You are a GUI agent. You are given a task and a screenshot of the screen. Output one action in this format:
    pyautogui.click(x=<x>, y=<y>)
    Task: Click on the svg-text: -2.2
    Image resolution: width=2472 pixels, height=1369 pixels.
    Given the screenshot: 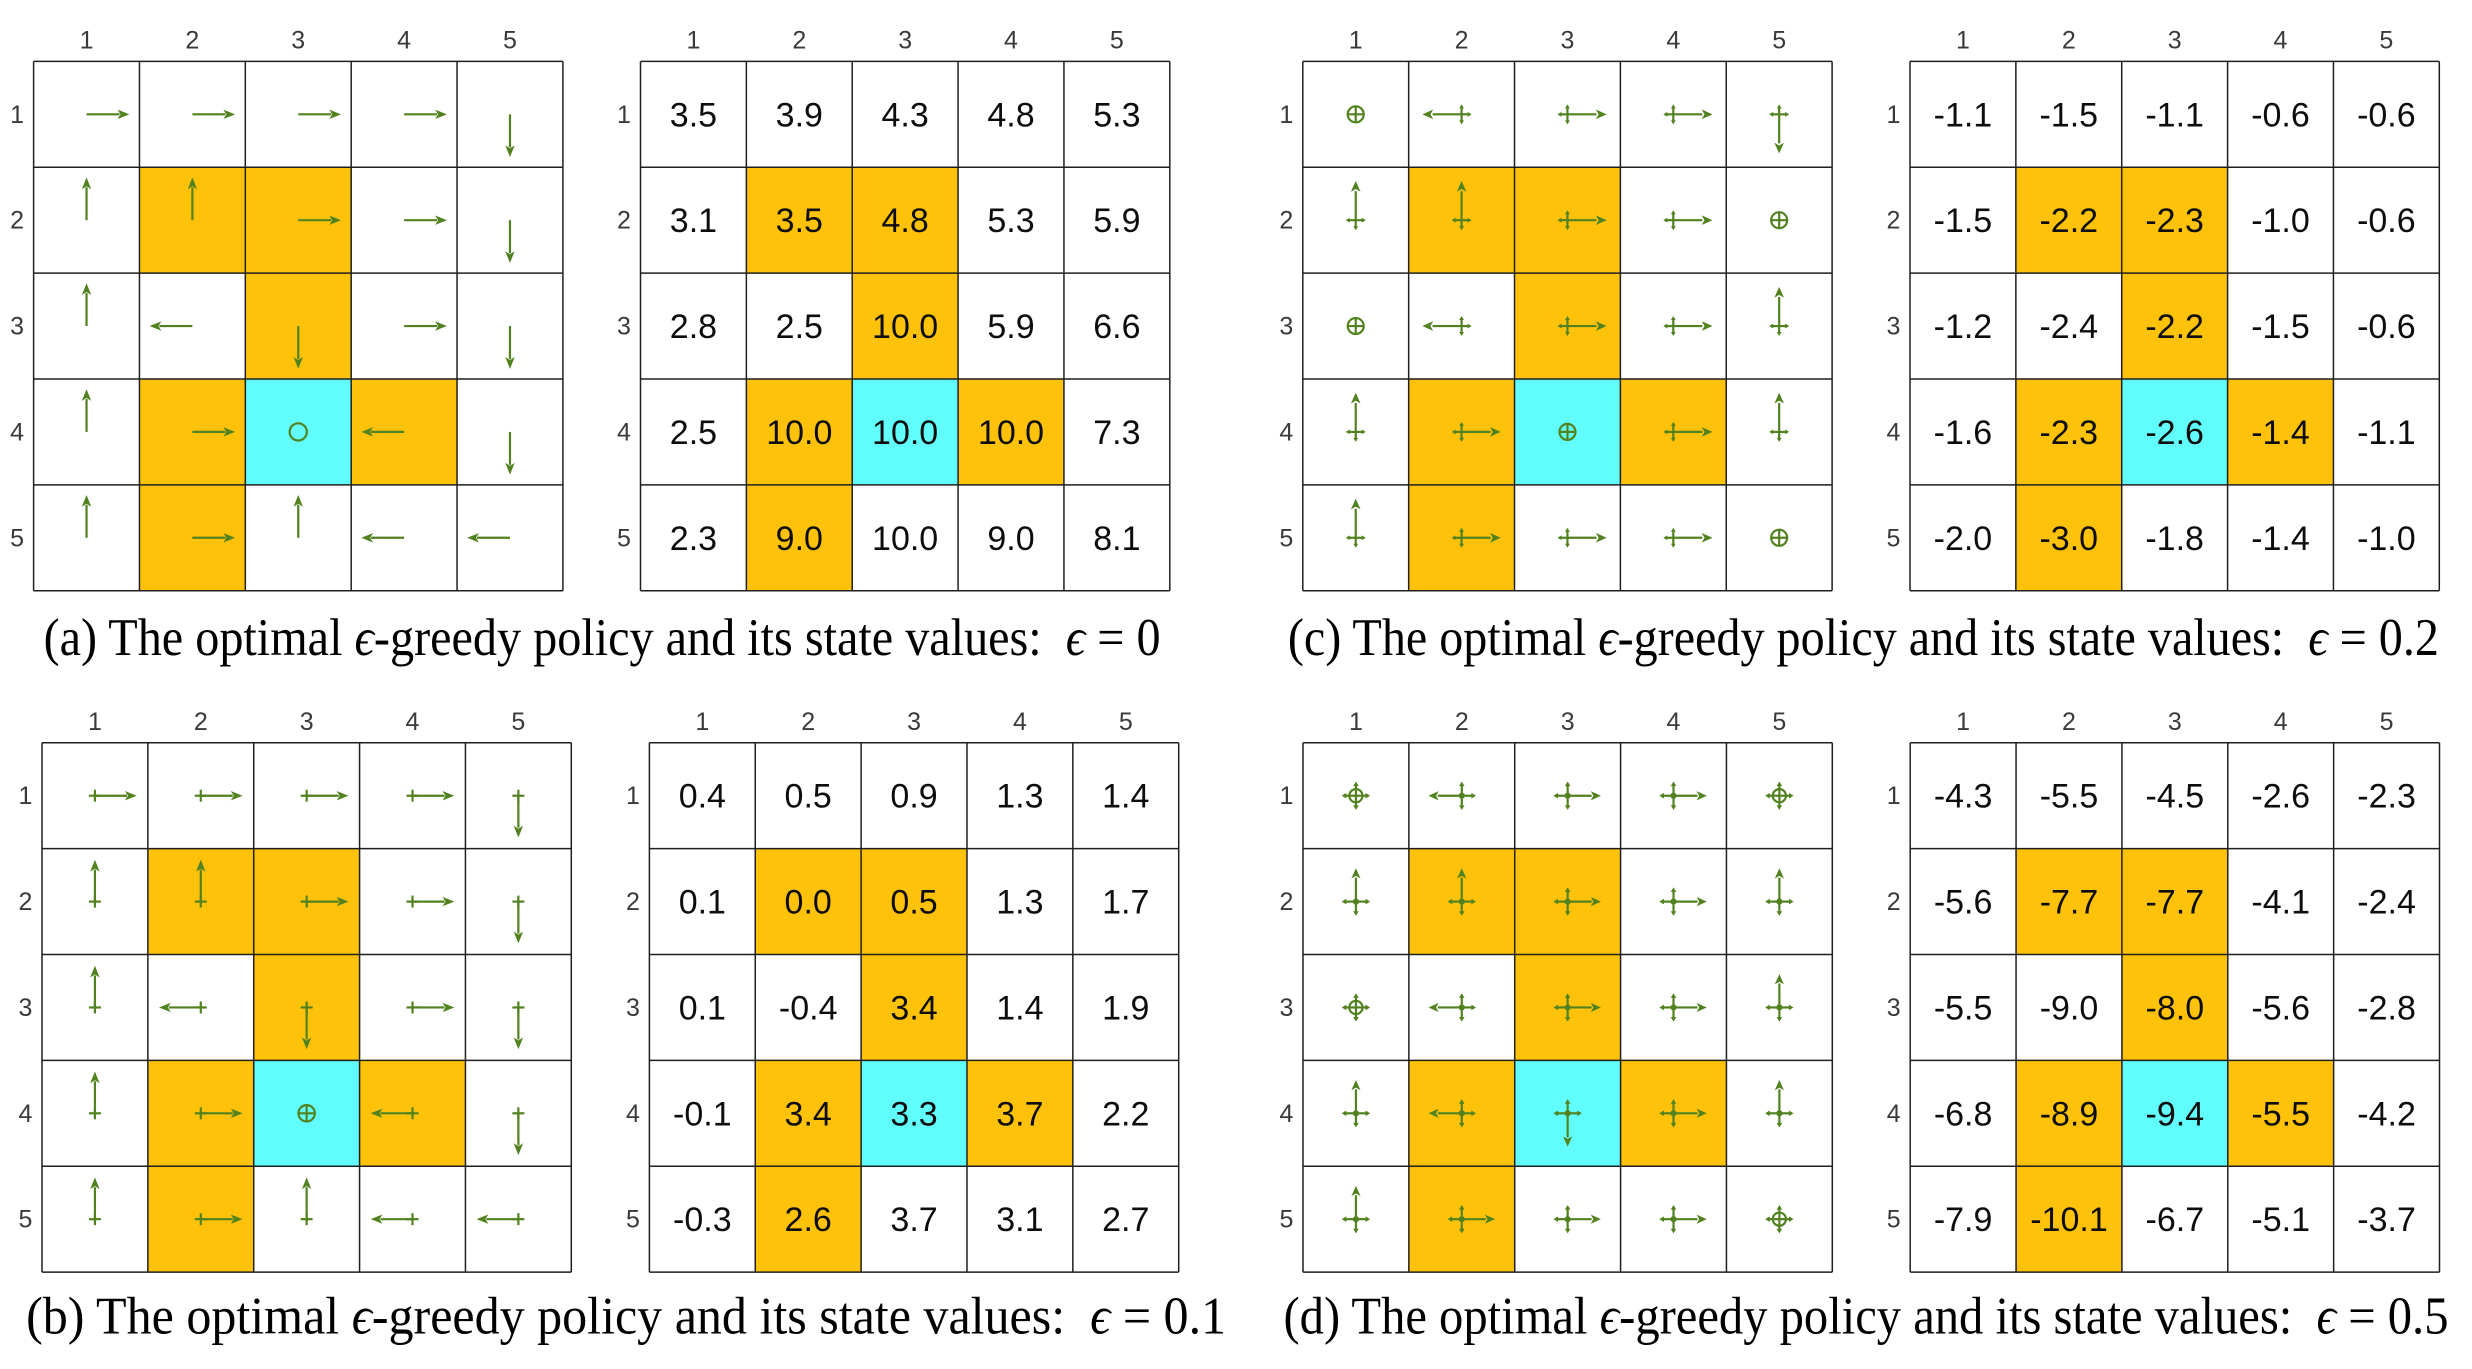 What is the action you would take?
    pyautogui.click(x=2174, y=327)
    